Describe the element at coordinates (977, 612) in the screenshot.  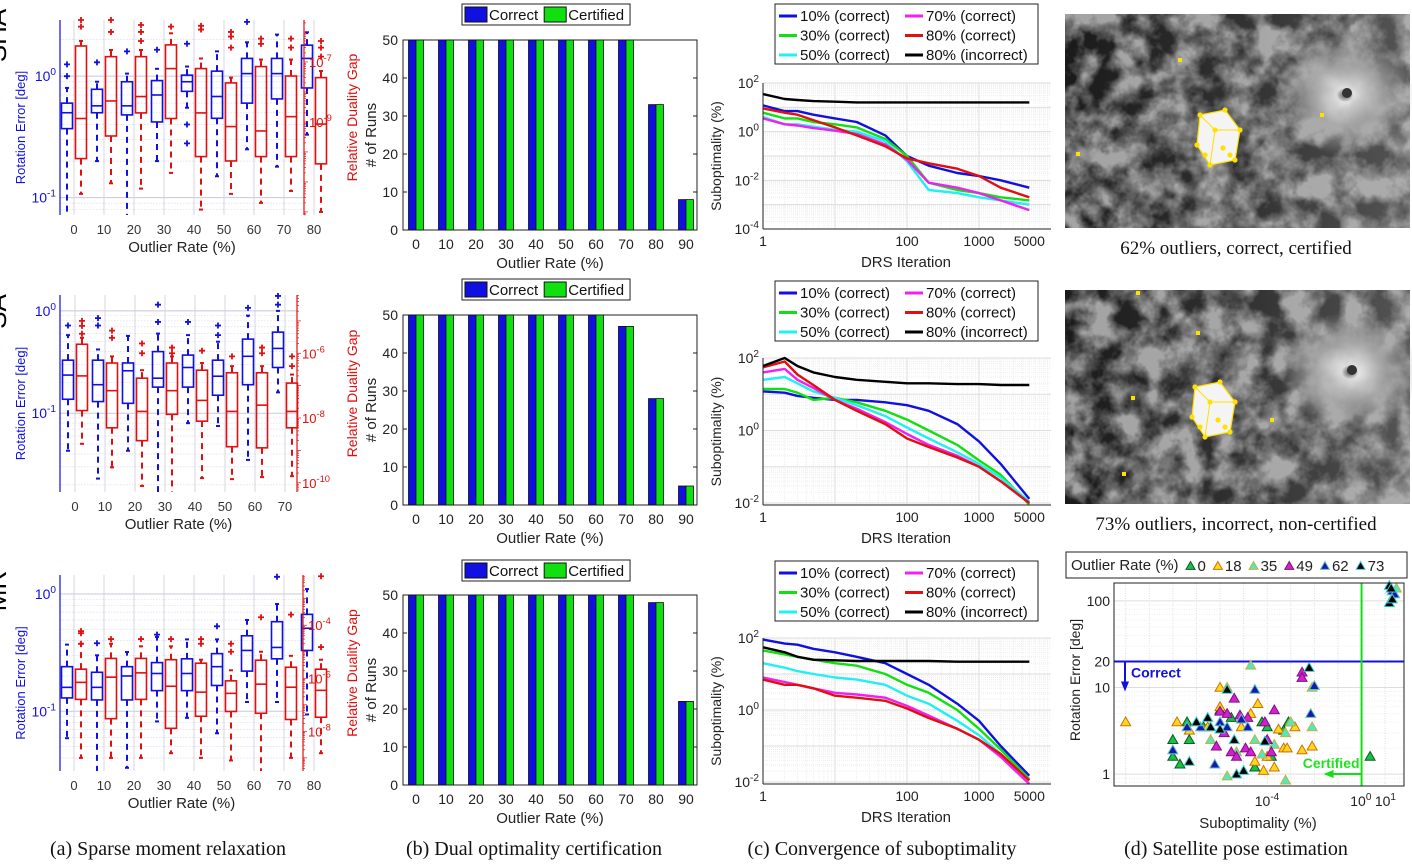
I see `legend-label: 80% (incorrect)` at that location.